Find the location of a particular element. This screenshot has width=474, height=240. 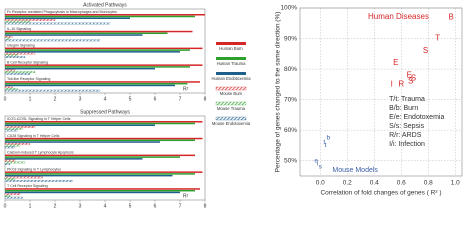

legend-label: Human Trauma is located at coordinates (232, 63).